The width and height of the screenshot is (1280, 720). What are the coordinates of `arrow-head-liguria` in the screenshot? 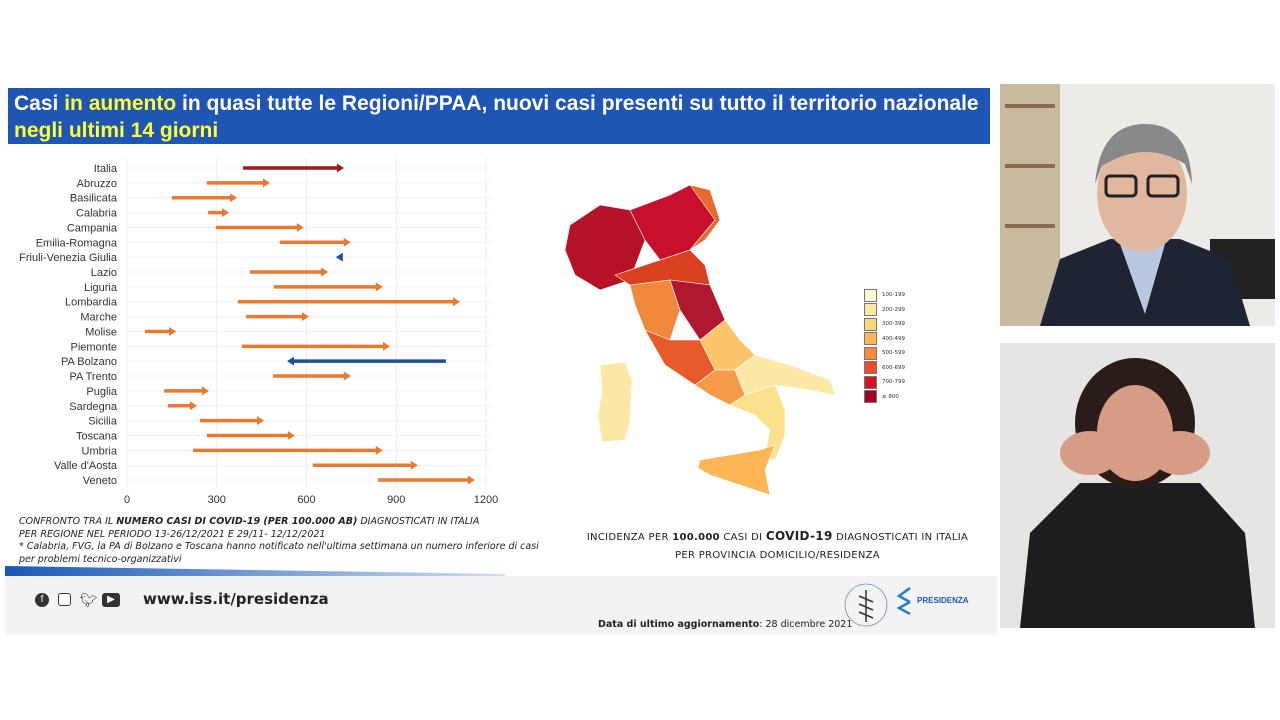 It's located at (379, 287).